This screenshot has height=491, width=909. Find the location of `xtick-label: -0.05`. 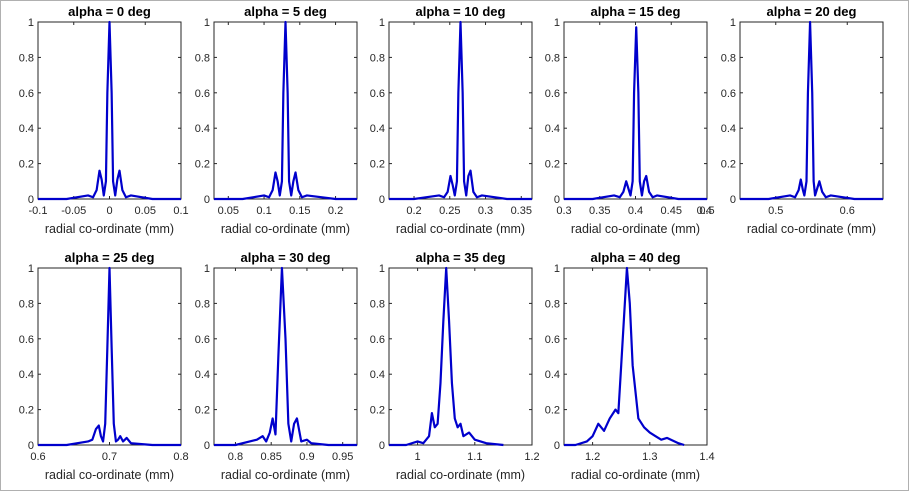

xtick-label: -0.05 is located at coordinates (73, 211).